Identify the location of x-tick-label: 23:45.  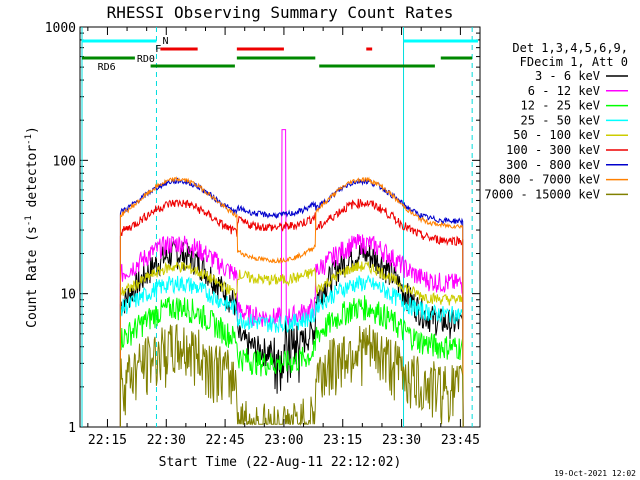
(460, 440).